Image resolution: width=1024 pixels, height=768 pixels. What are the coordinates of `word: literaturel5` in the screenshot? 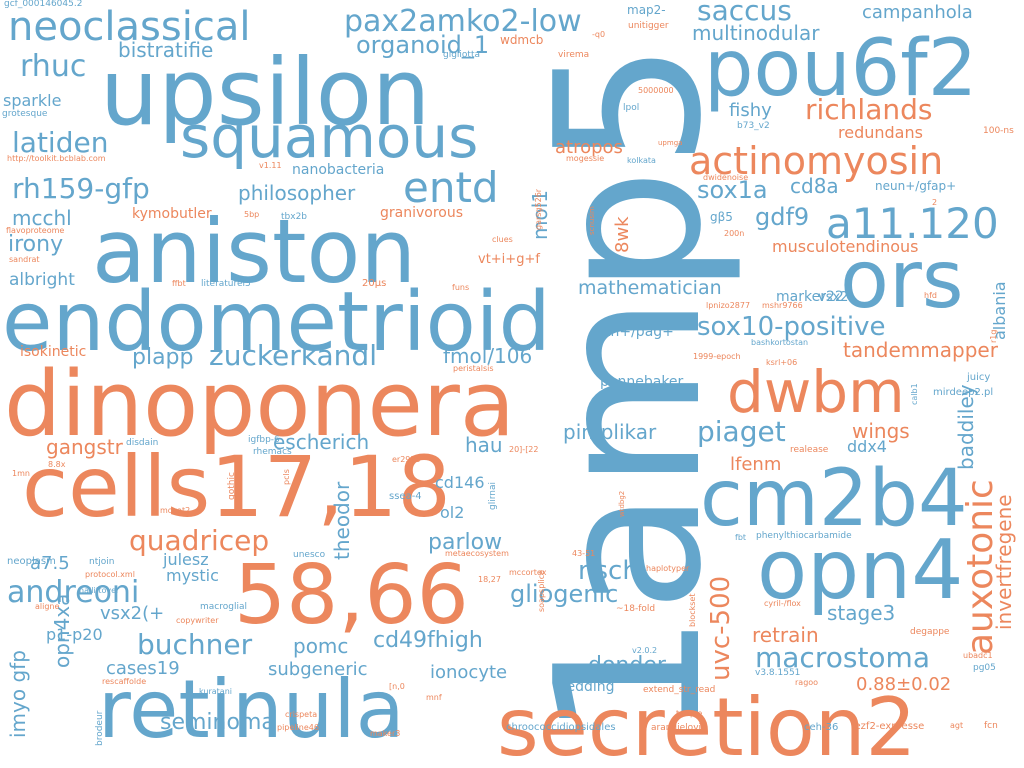 It's located at (226, 284).